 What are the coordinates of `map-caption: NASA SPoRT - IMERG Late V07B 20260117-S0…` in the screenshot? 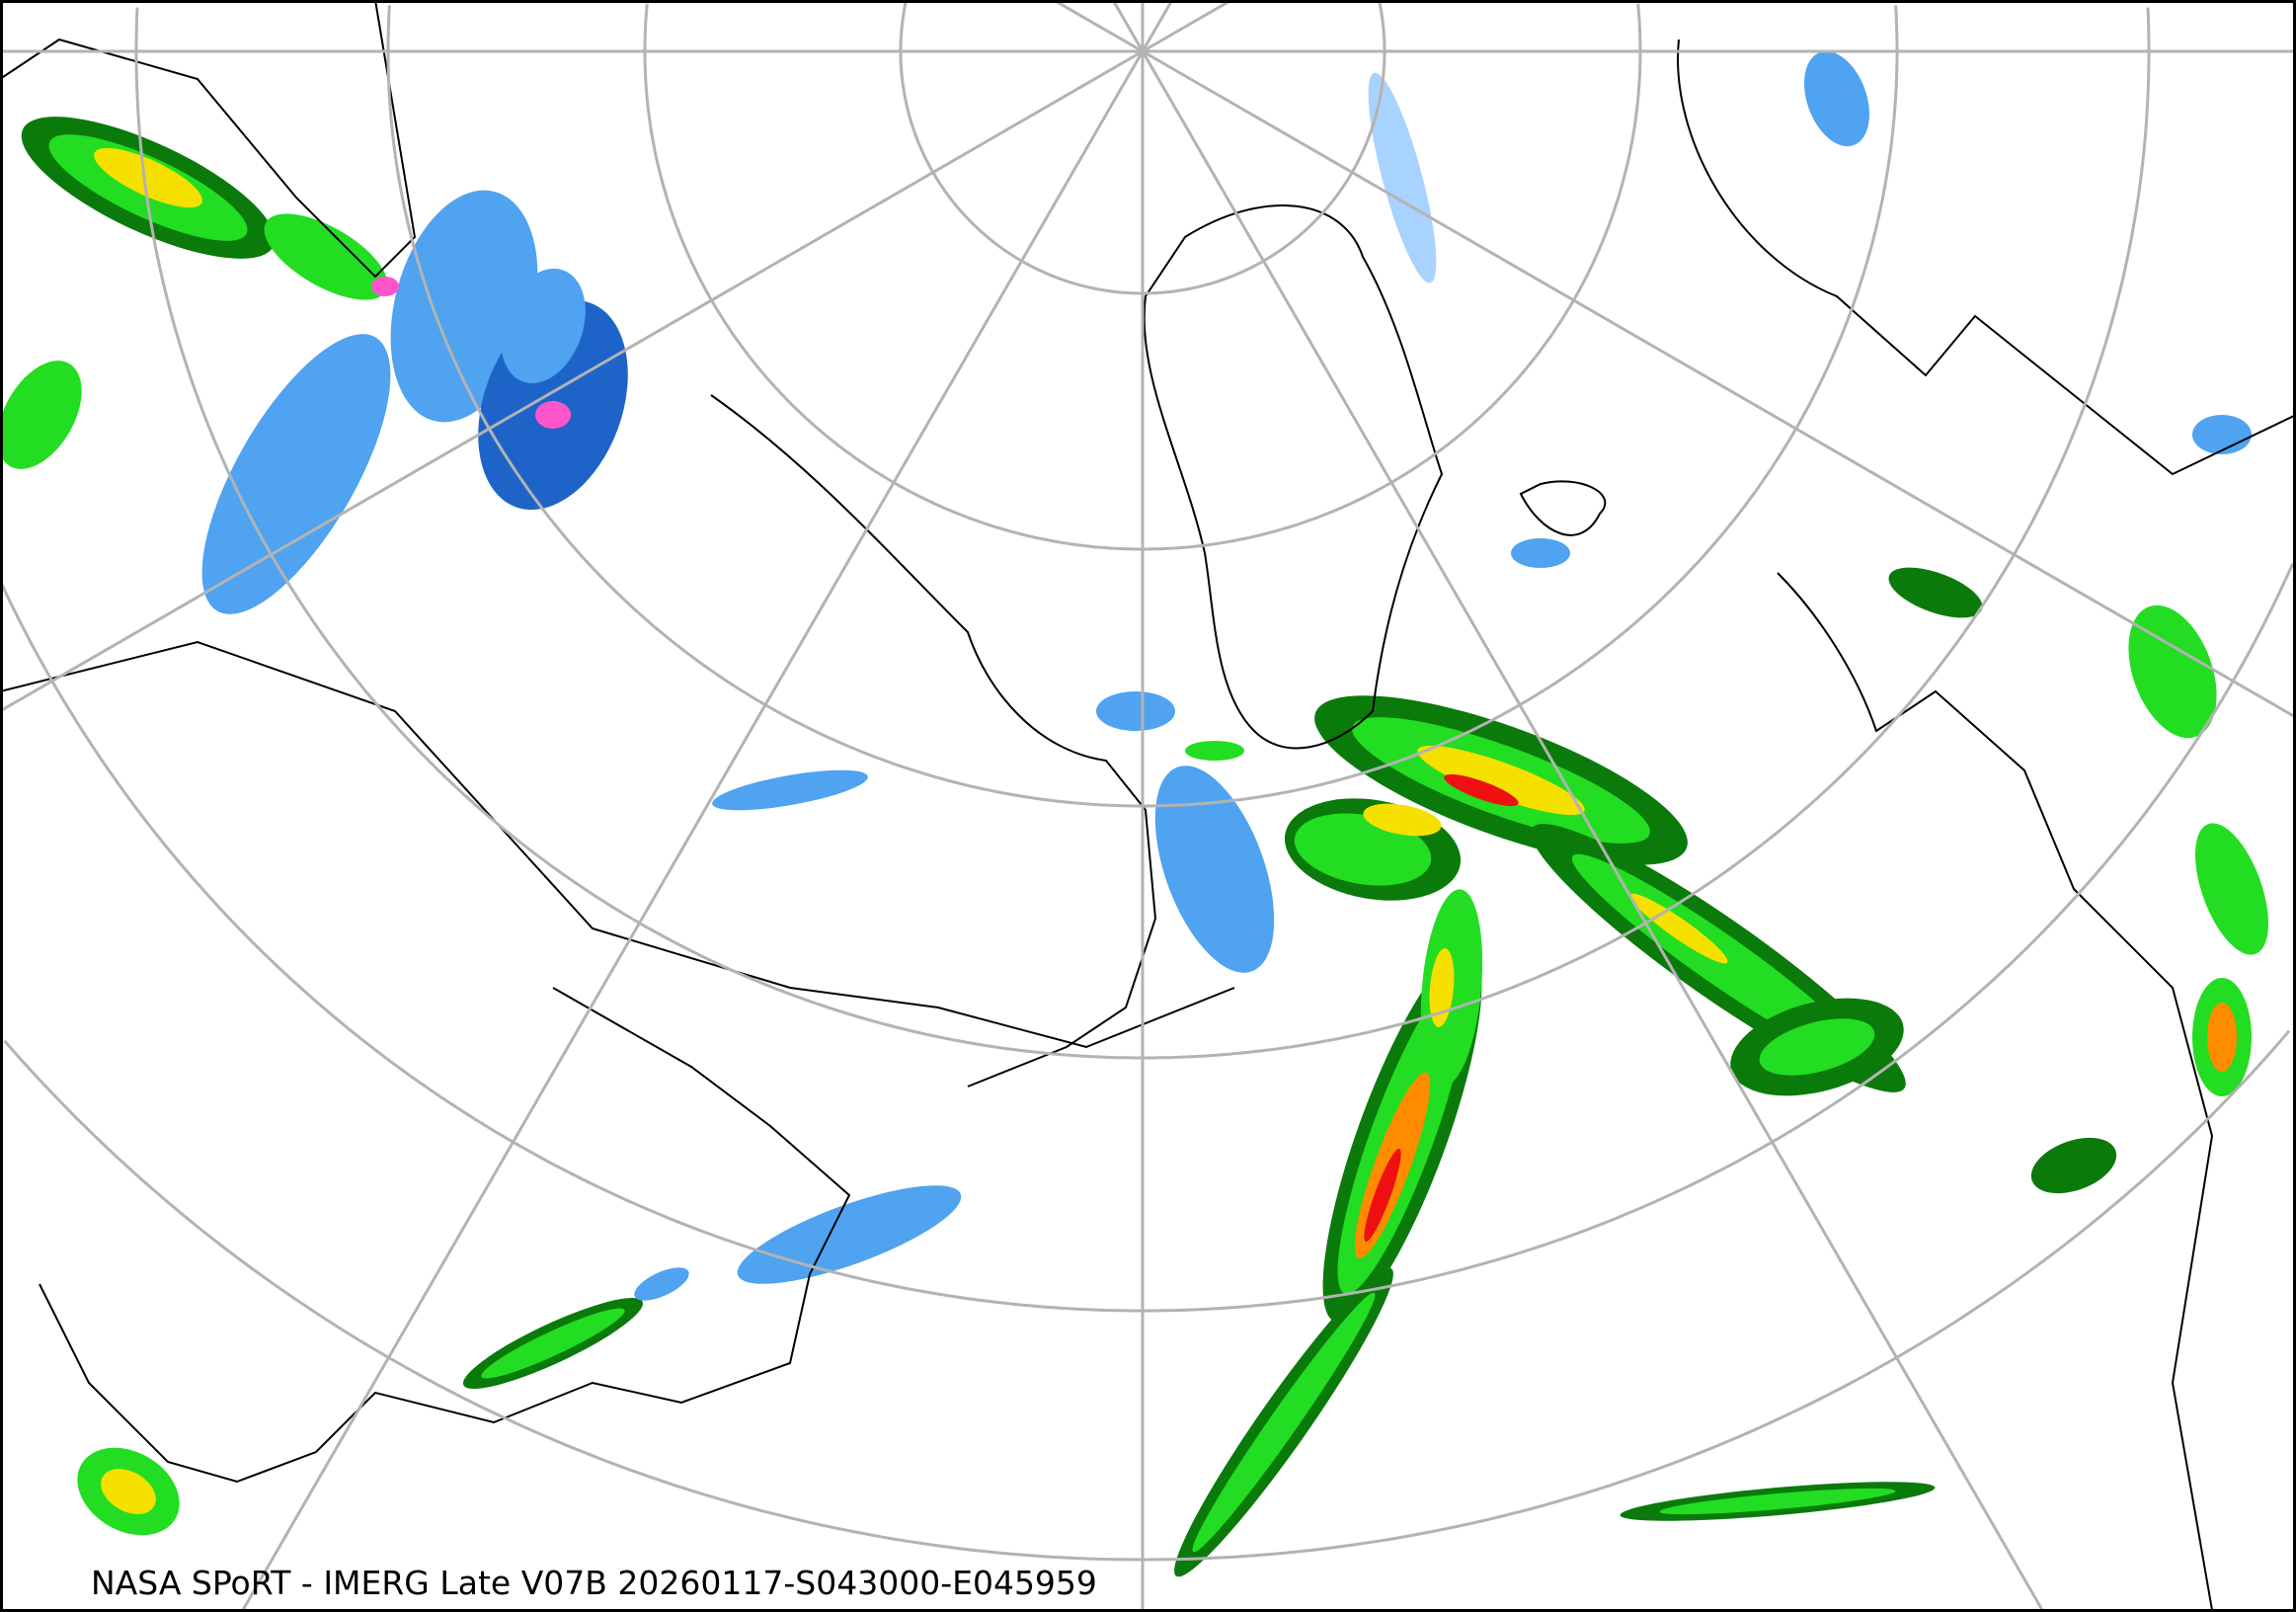 It's located at (594, 1583).